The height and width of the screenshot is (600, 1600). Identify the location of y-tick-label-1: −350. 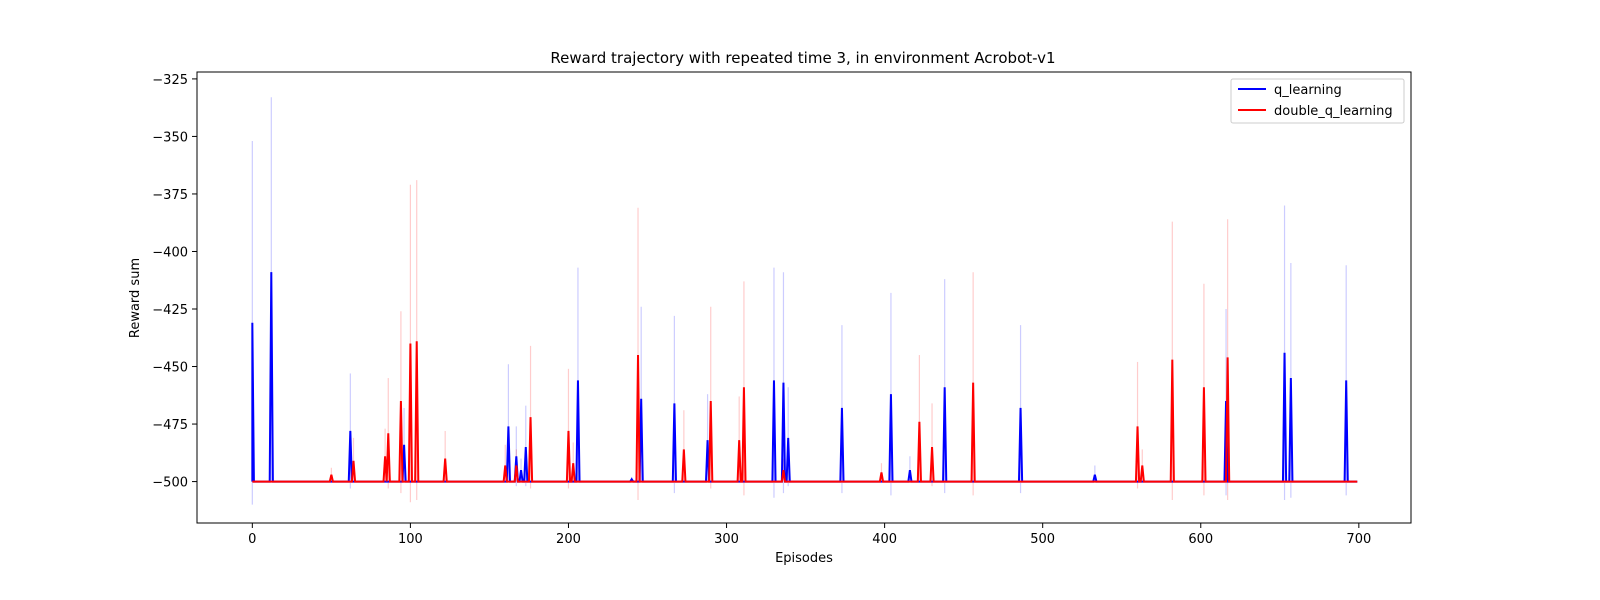
(170, 137).